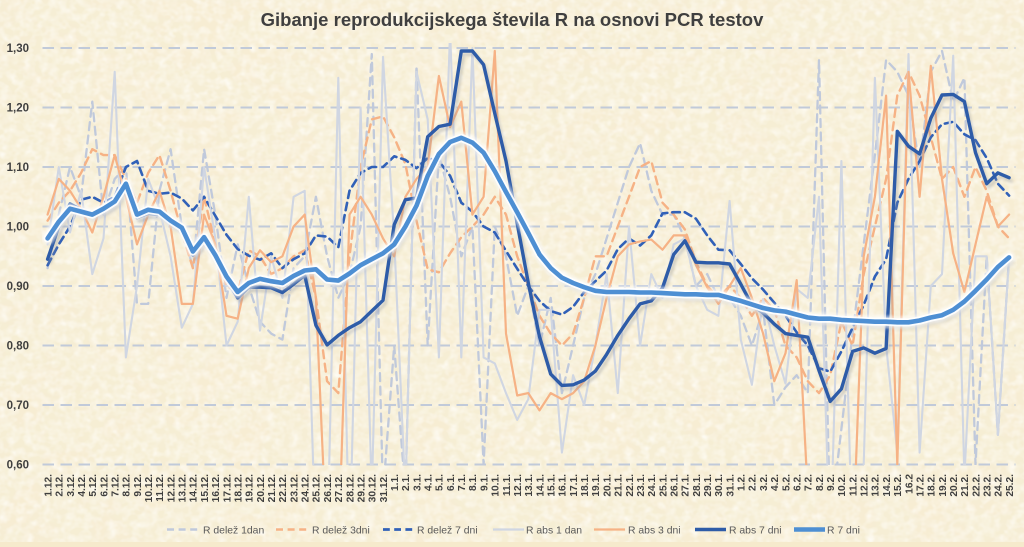 Image resolution: width=1024 pixels, height=547 pixels. I want to click on svg-text: 7.1., so click(462, 482).